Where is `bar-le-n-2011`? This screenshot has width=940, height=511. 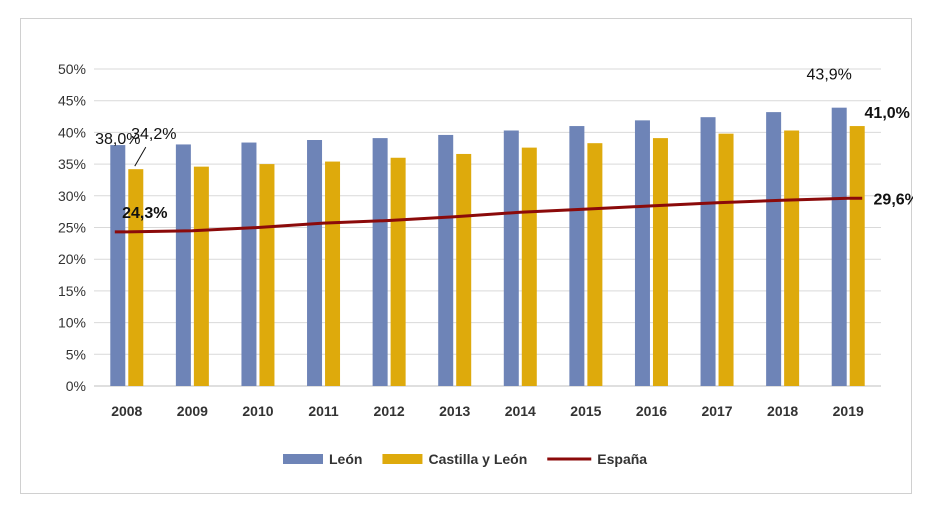 bar-le-n-2011 is located at coordinates (315, 263).